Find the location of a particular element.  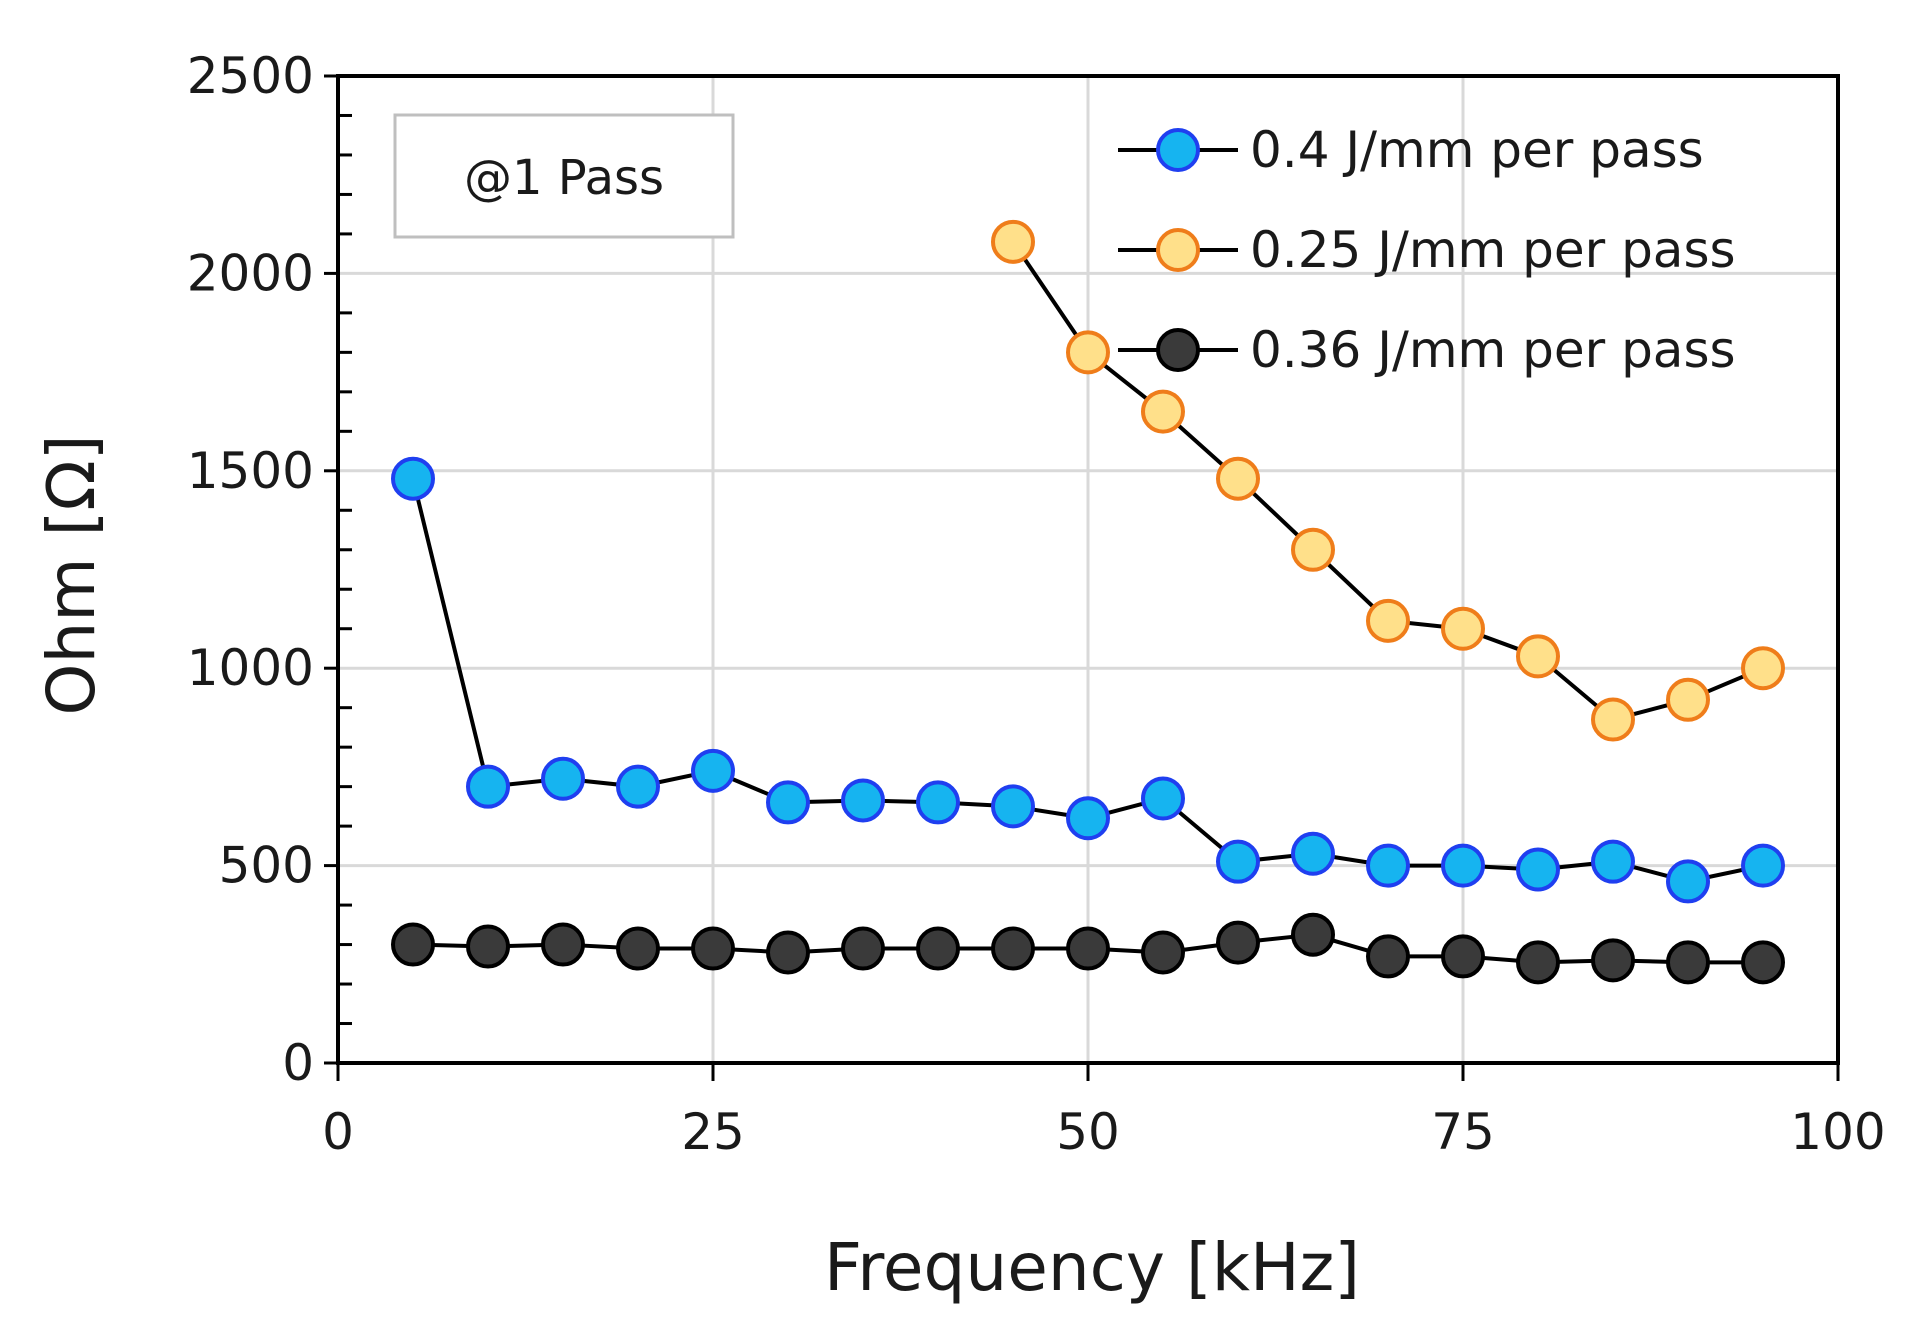

legend-item: 0.25 J/mm per pass is located at coordinates (1427, 250).